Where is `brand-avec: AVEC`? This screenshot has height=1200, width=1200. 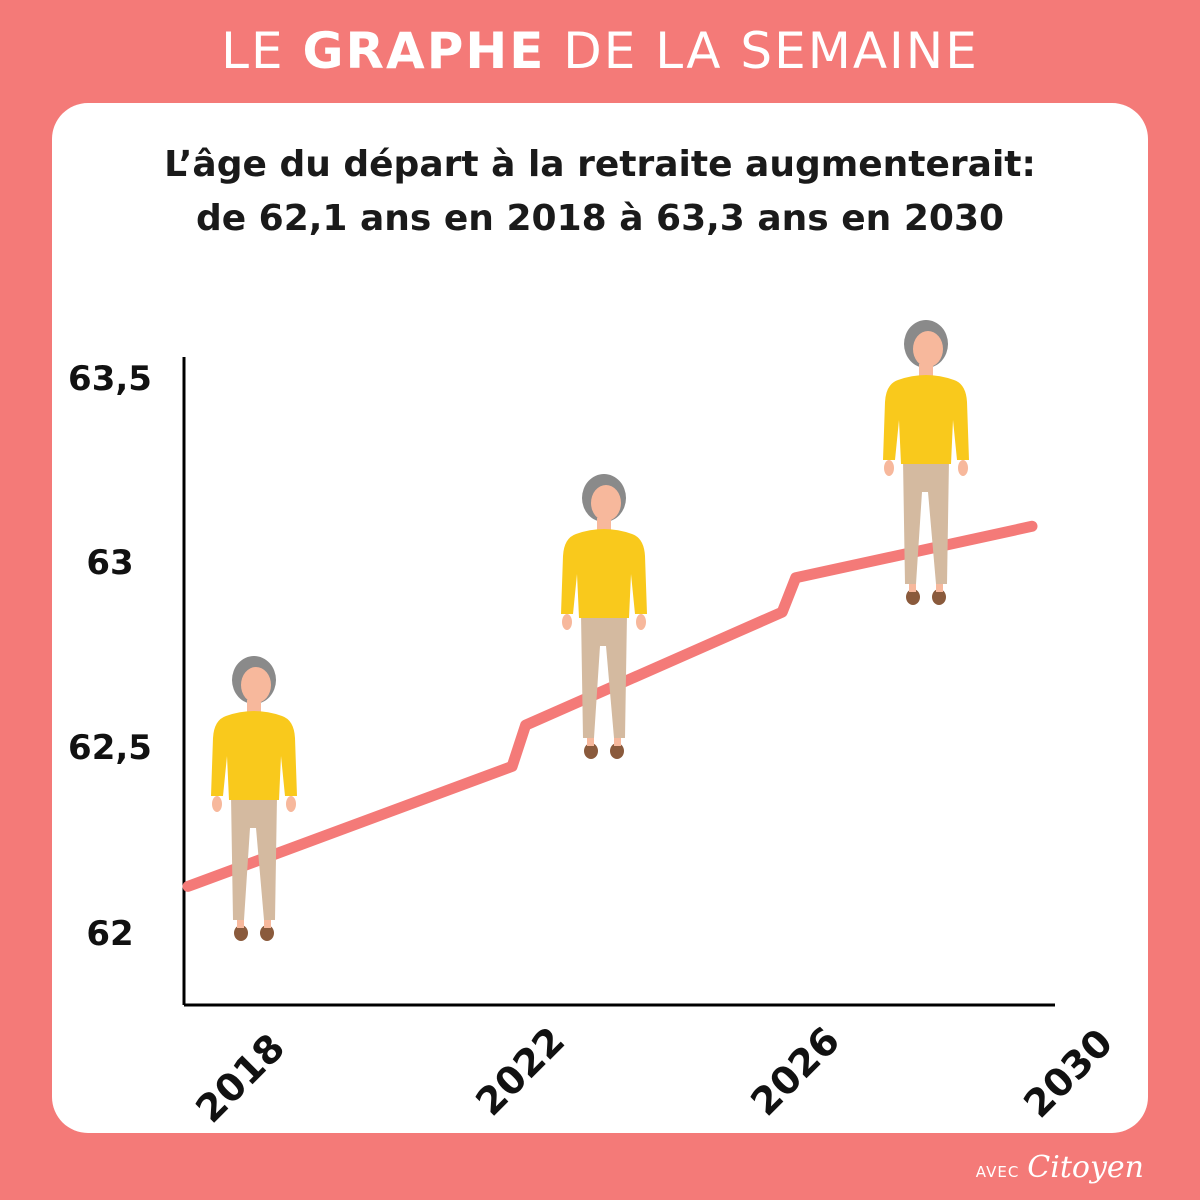
brand-avec: AVEC is located at coordinates (997, 1172).